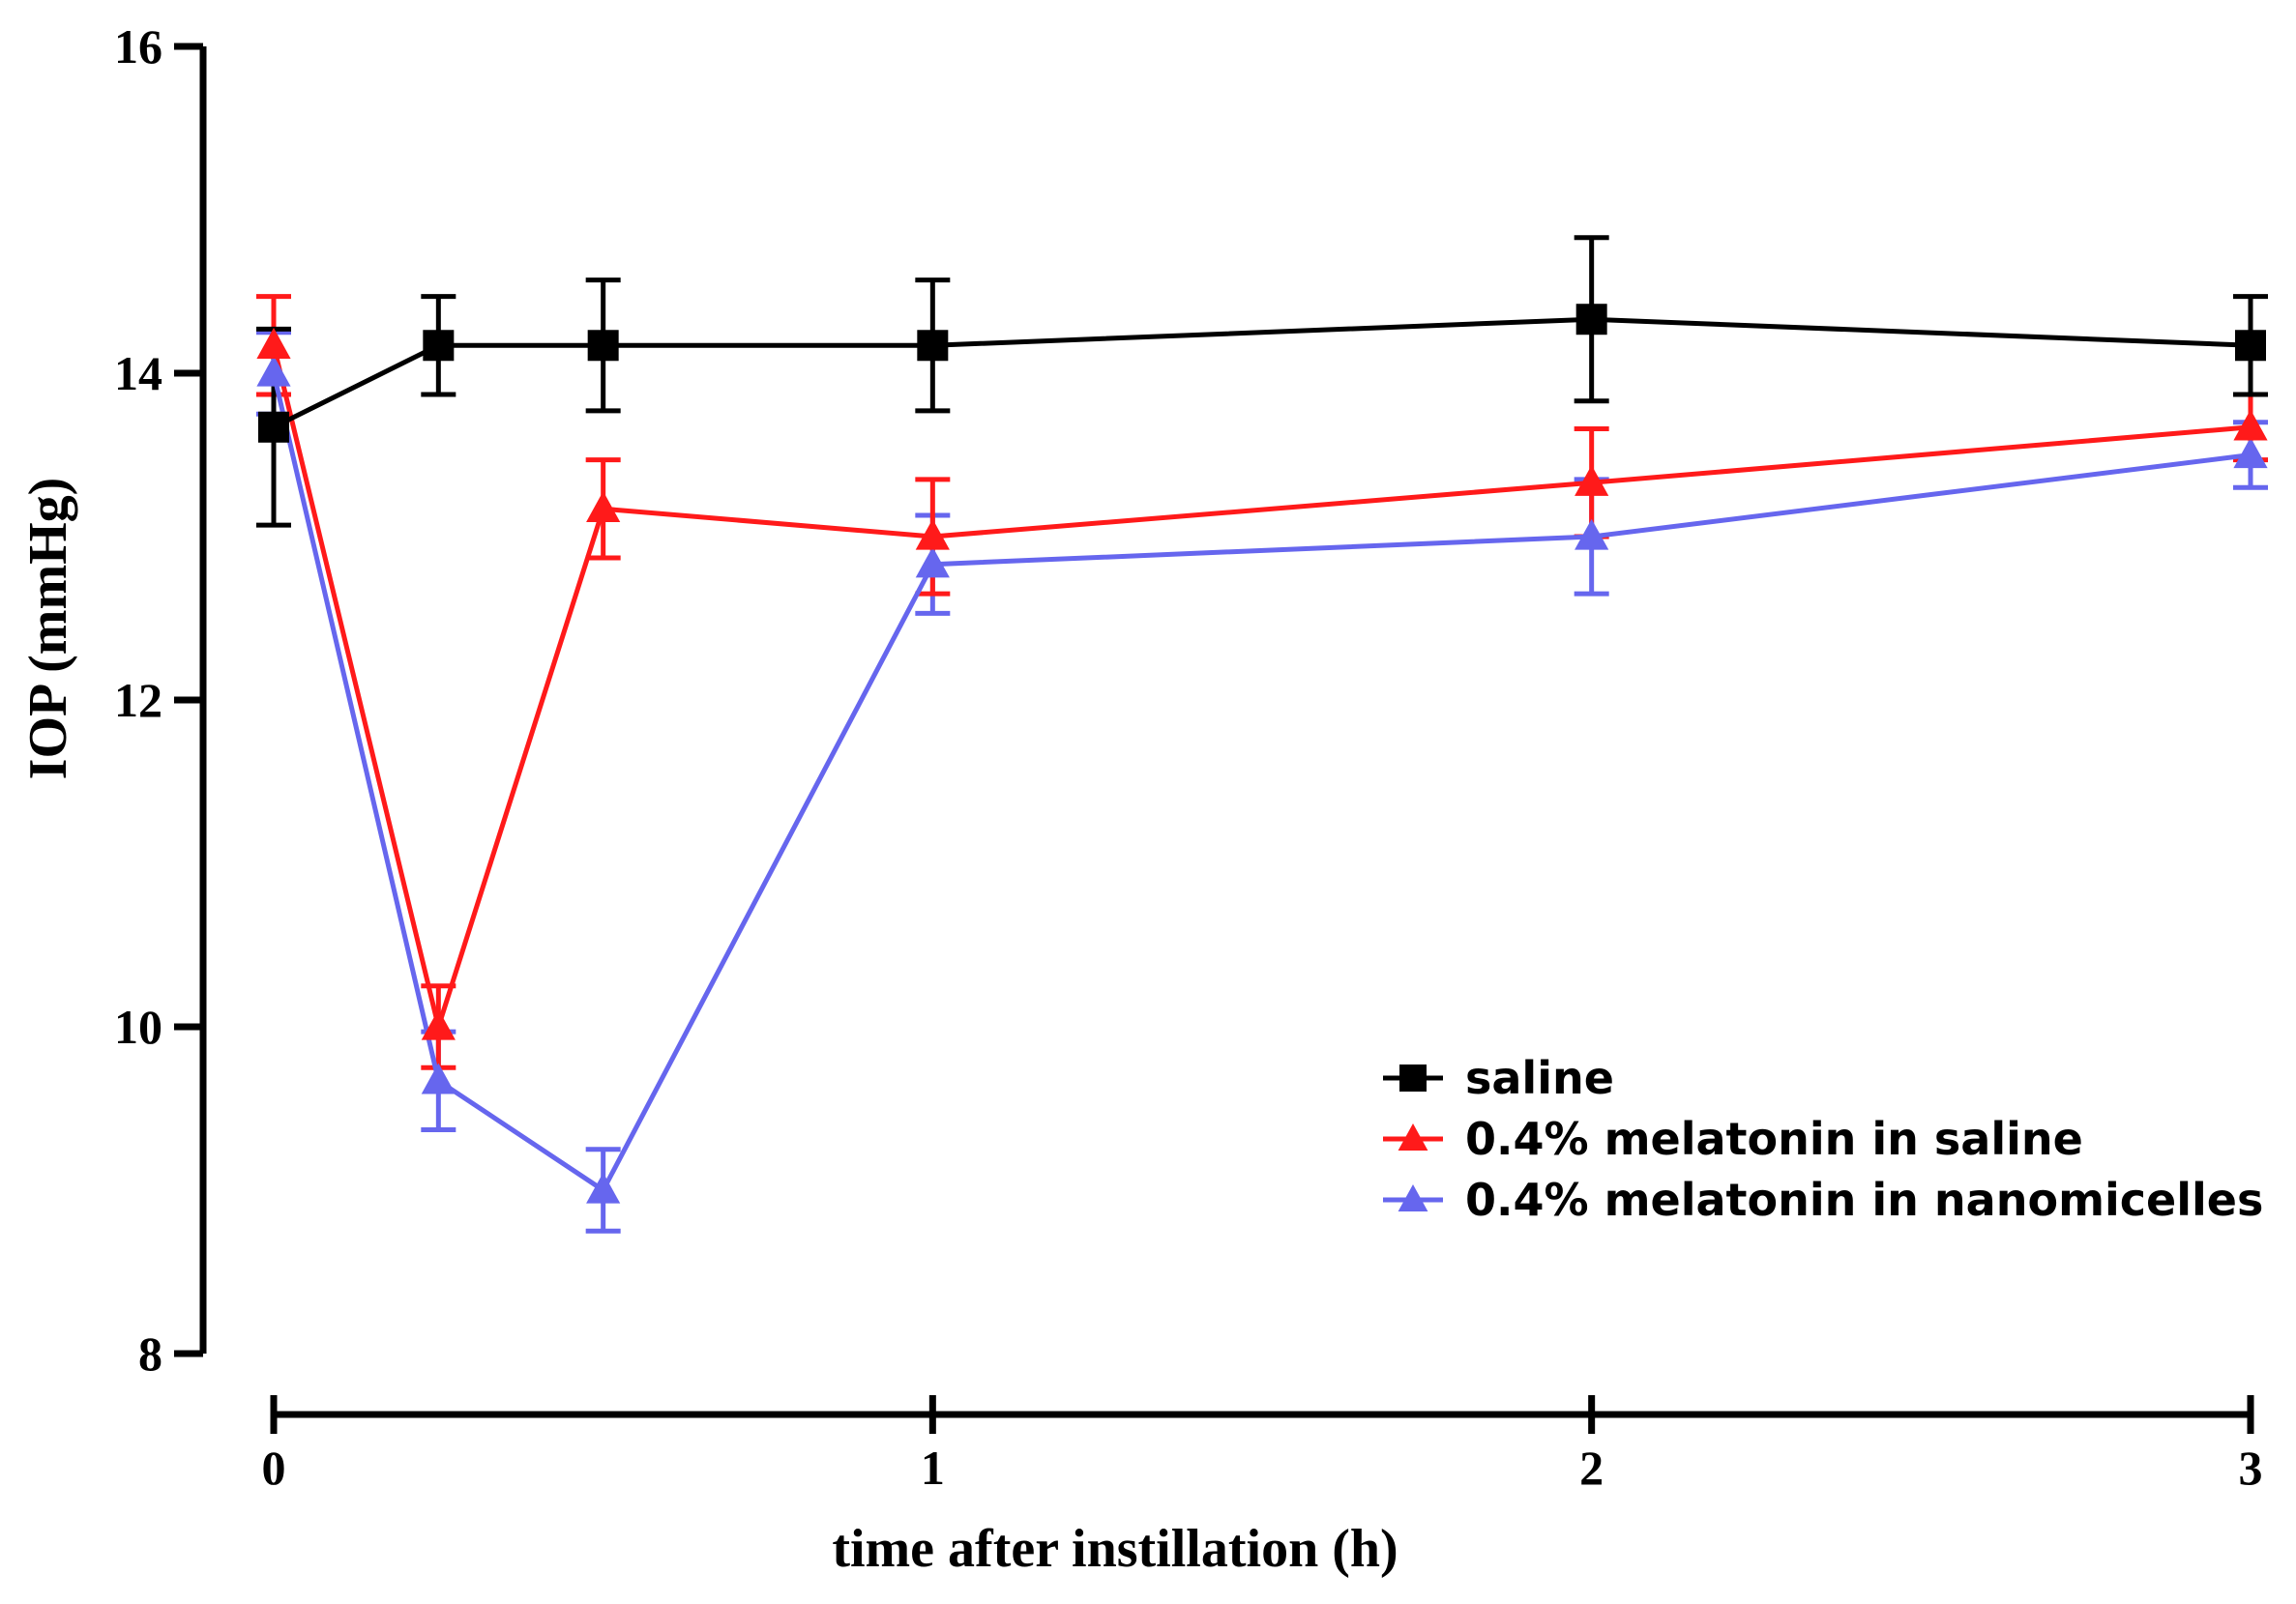 This screenshot has width=2296, height=1604. I want to click on y-tick-label-14: 14, so click(138, 373).